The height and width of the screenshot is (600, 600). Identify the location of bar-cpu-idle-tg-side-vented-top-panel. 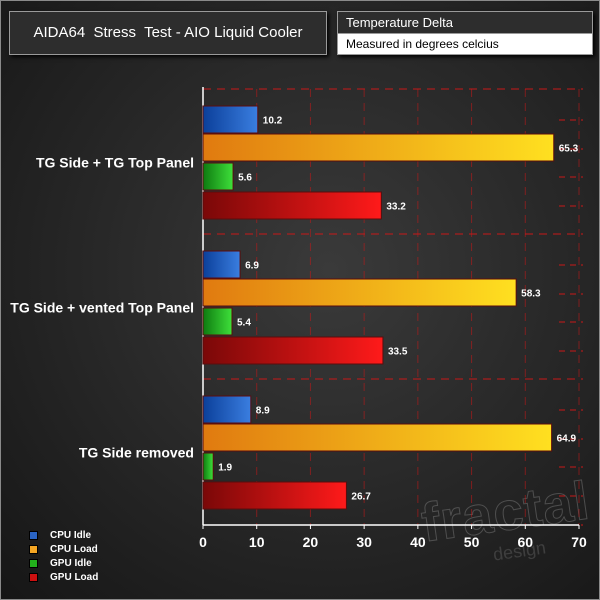
(221, 264).